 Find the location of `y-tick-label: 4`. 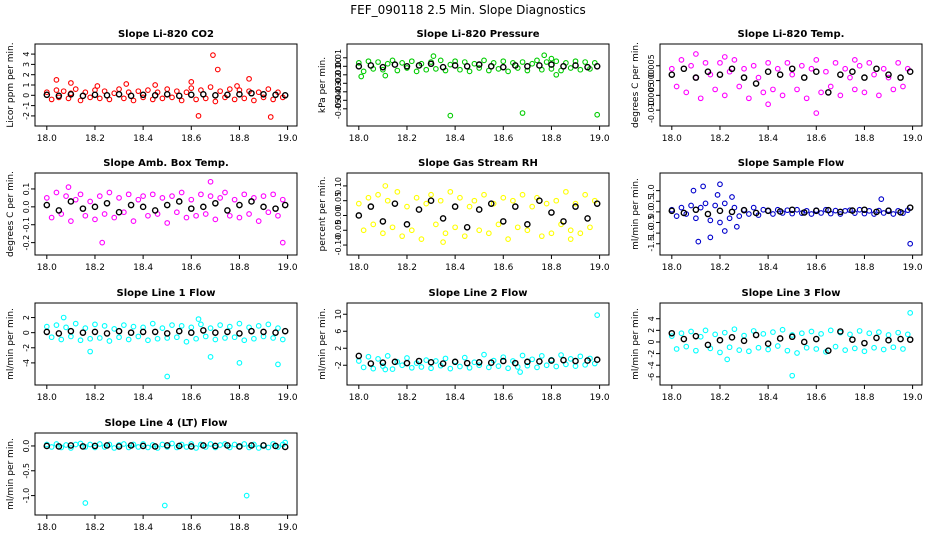

y-tick-label: 4 is located at coordinates (651, 318).